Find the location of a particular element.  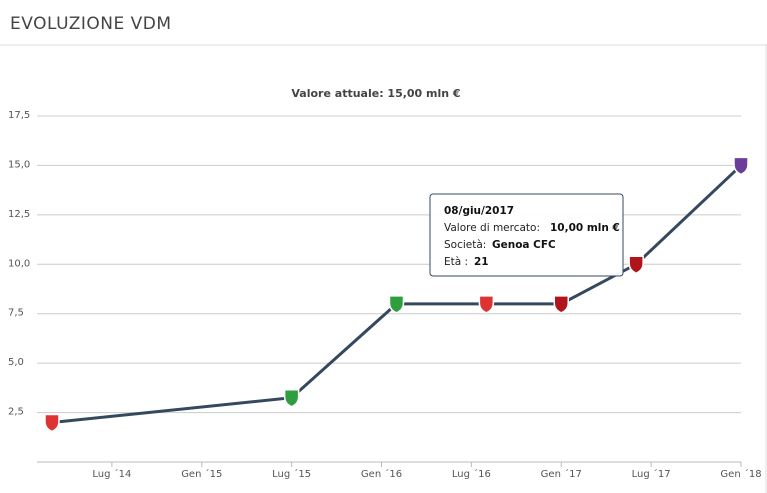

x-tick-label: Gen ´18 is located at coordinates (740, 474).